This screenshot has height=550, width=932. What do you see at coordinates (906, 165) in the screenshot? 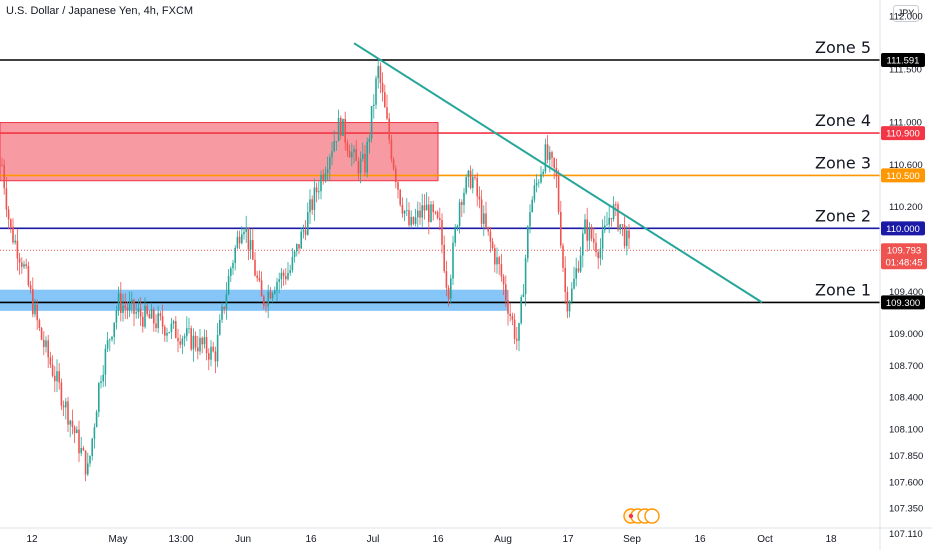
I see `y-tick-label: 110.600` at bounding box center [906, 165].